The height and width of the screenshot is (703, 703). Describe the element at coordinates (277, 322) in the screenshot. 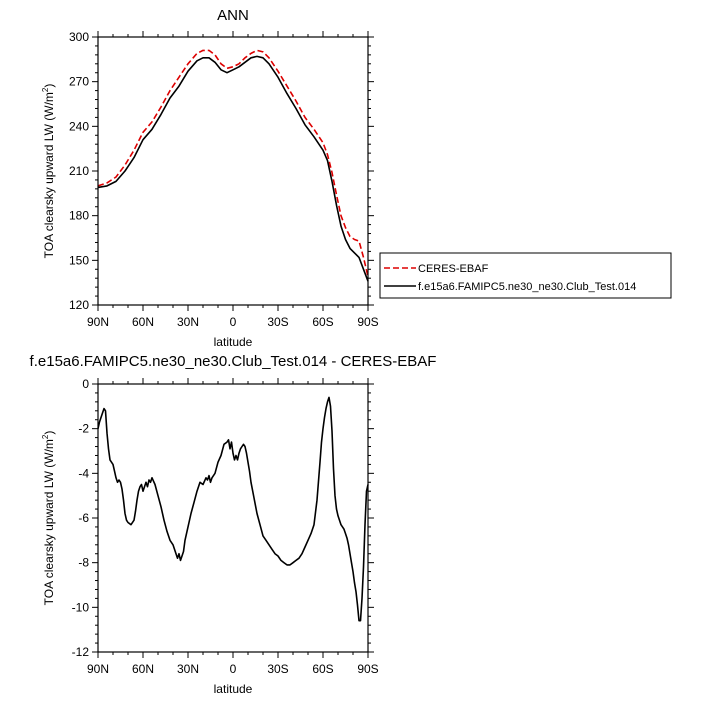

I see `top-x-tick-label: 30S` at that location.